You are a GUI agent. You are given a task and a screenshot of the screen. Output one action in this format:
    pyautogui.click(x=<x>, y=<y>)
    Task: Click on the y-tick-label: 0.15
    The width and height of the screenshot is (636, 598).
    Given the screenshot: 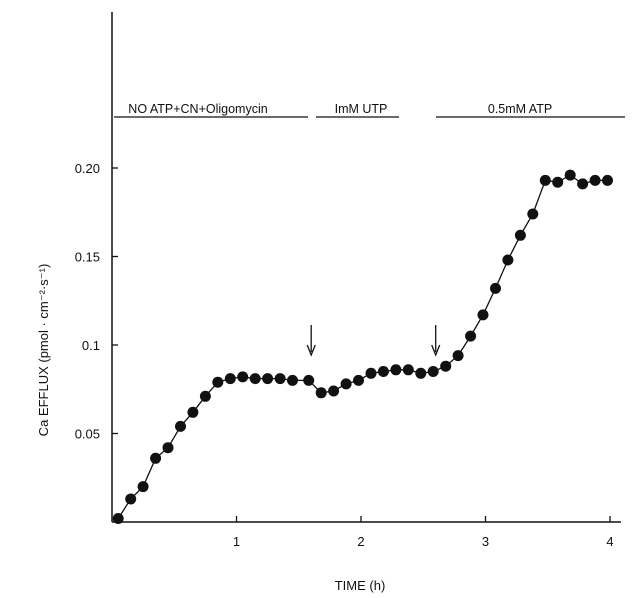 What is the action you would take?
    pyautogui.click(x=87, y=257)
    